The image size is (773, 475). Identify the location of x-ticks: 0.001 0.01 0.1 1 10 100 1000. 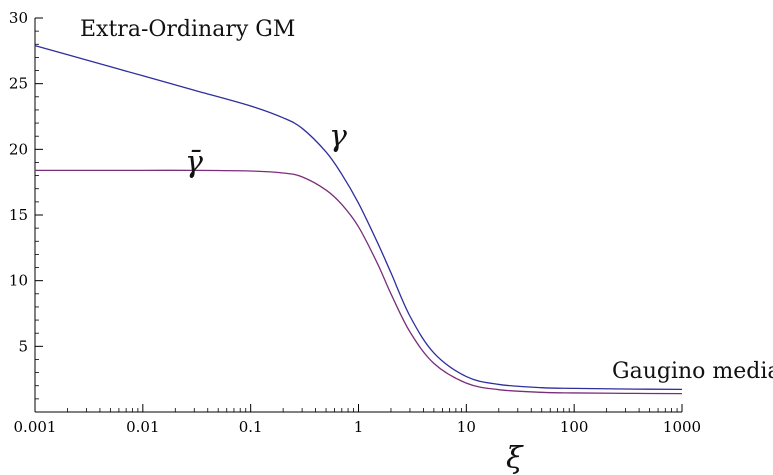
(357, 420).